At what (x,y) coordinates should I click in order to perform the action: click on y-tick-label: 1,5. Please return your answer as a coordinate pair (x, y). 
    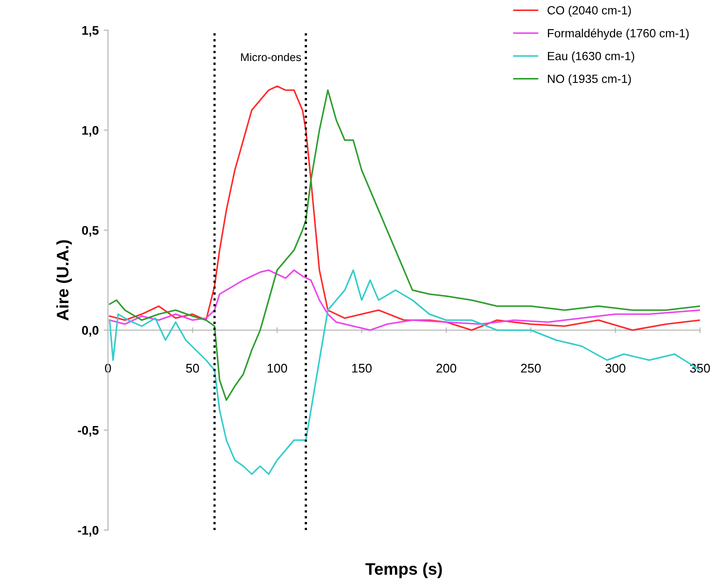
    Looking at the image, I should click on (90, 31).